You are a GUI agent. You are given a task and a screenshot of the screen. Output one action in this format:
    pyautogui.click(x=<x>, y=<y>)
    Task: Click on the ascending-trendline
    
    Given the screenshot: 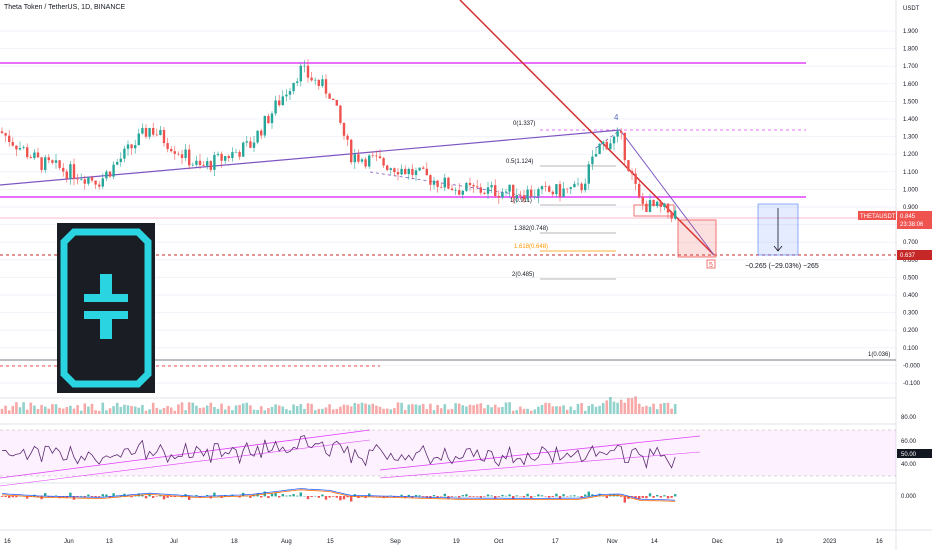 What is the action you would take?
    pyautogui.click(x=310, y=157)
    